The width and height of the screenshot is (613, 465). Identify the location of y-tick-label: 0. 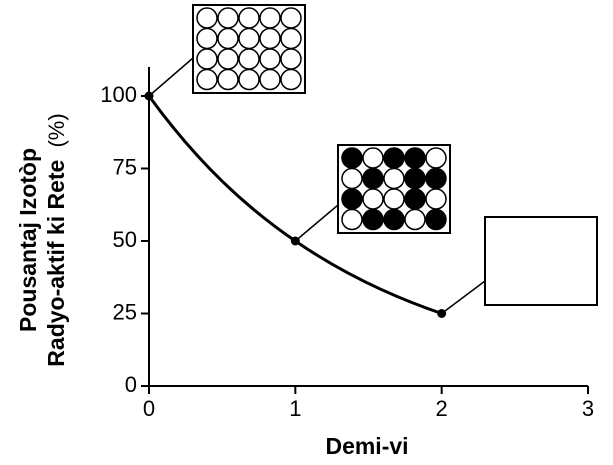
(131, 384).